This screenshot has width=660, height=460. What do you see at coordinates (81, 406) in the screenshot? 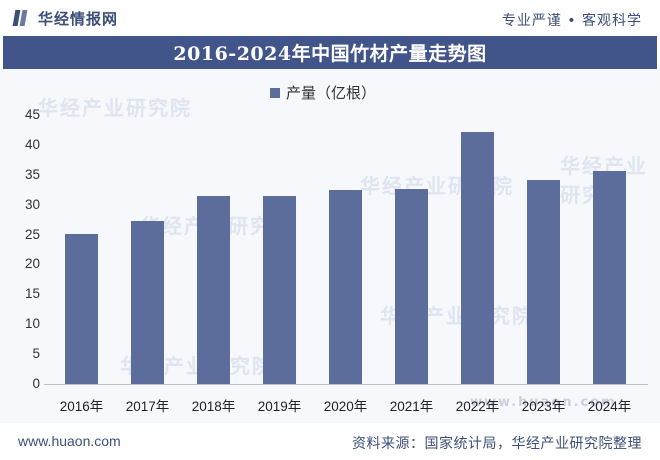
I see `x-tick-label: 2016年` at bounding box center [81, 406].